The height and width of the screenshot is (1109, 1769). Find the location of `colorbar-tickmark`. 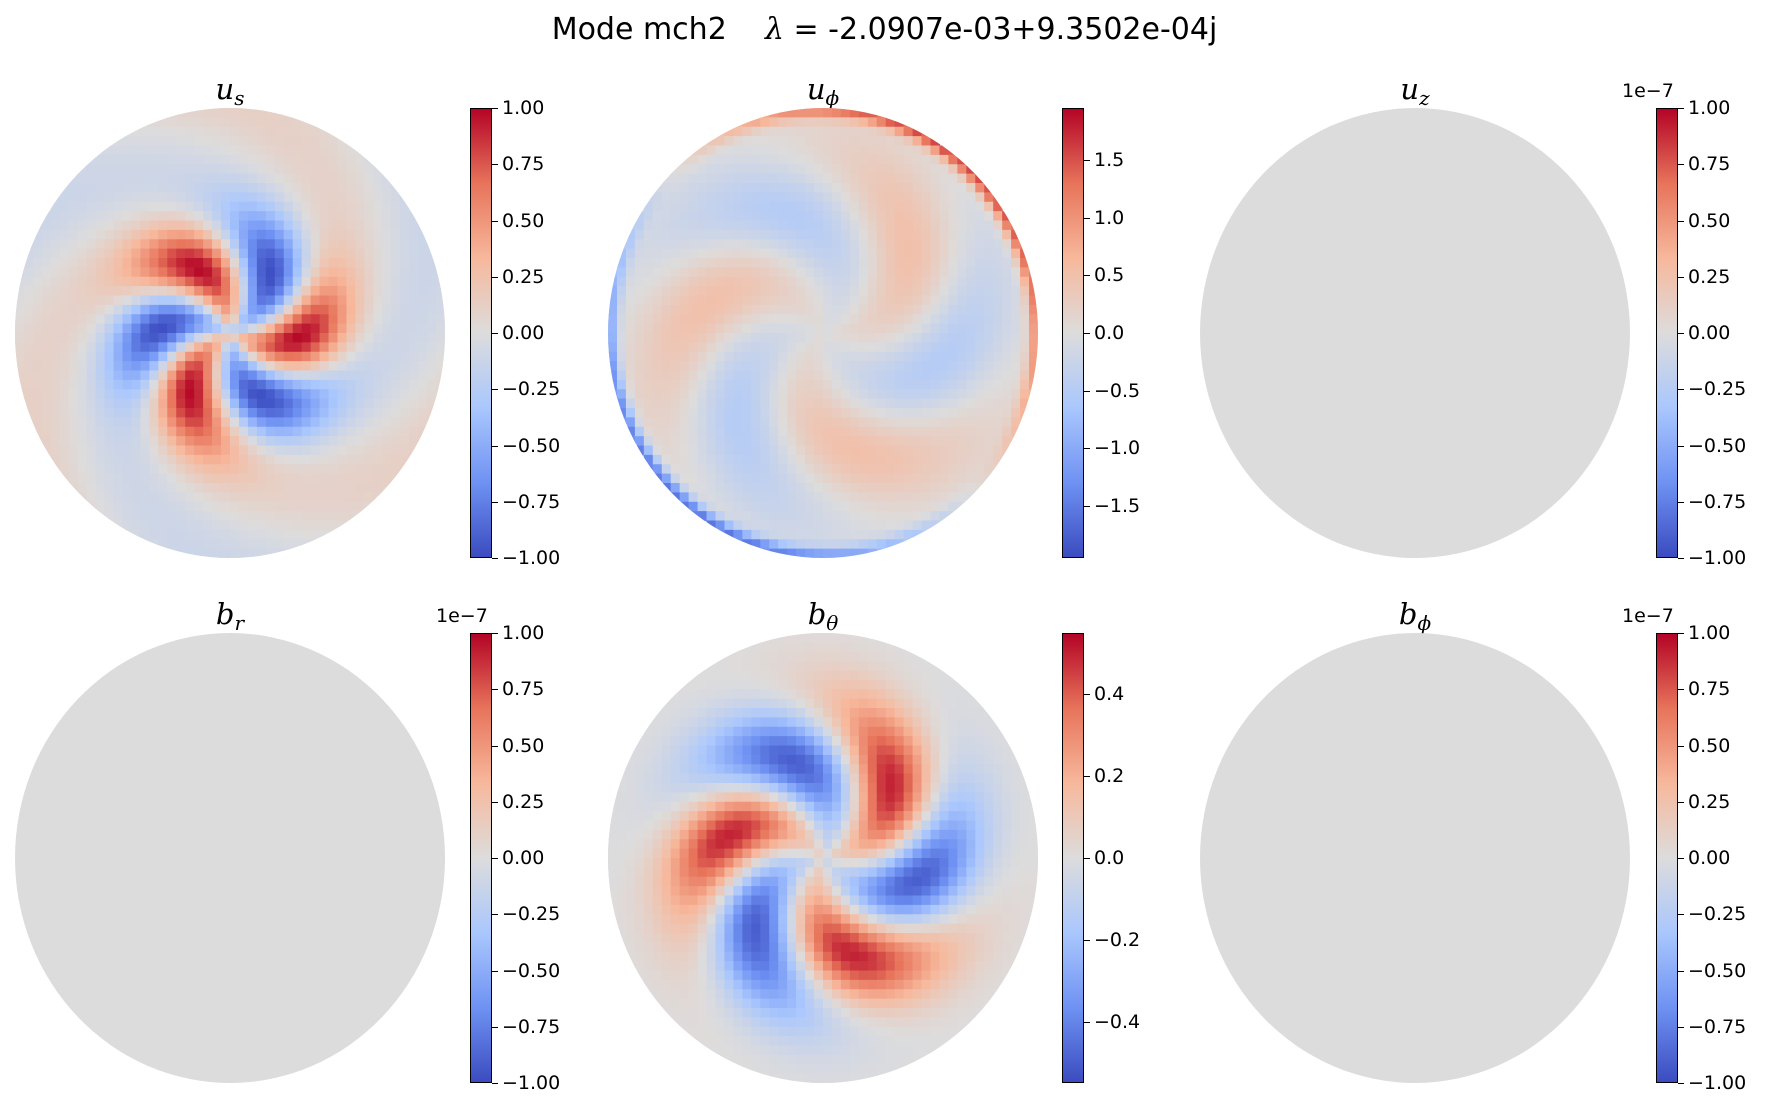

colorbar-tickmark is located at coordinates (1681, 446).